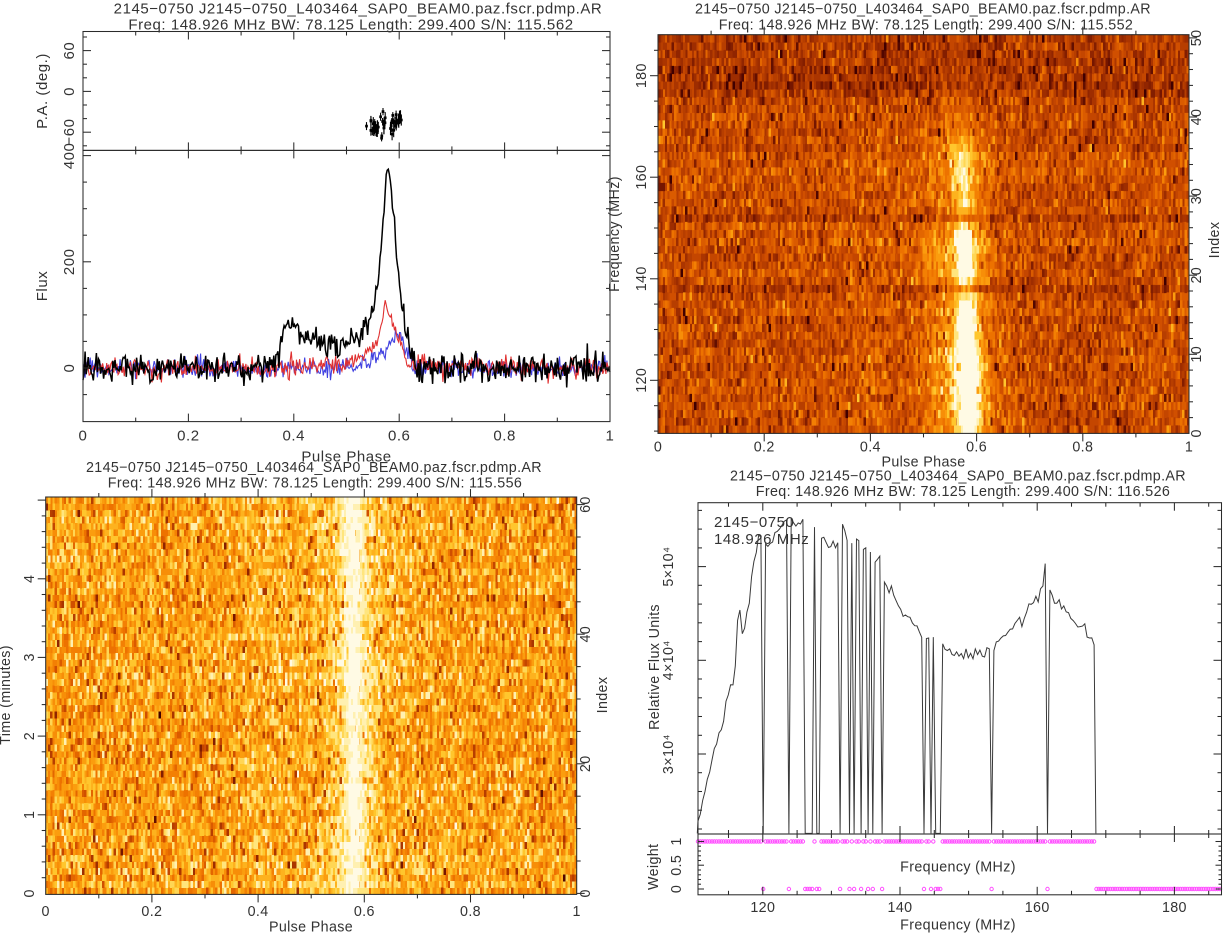 The image size is (1226, 940). Describe the element at coordinates (655, 667) in the screenshot. I see `svg-text: Relative Flux Units` at that location.